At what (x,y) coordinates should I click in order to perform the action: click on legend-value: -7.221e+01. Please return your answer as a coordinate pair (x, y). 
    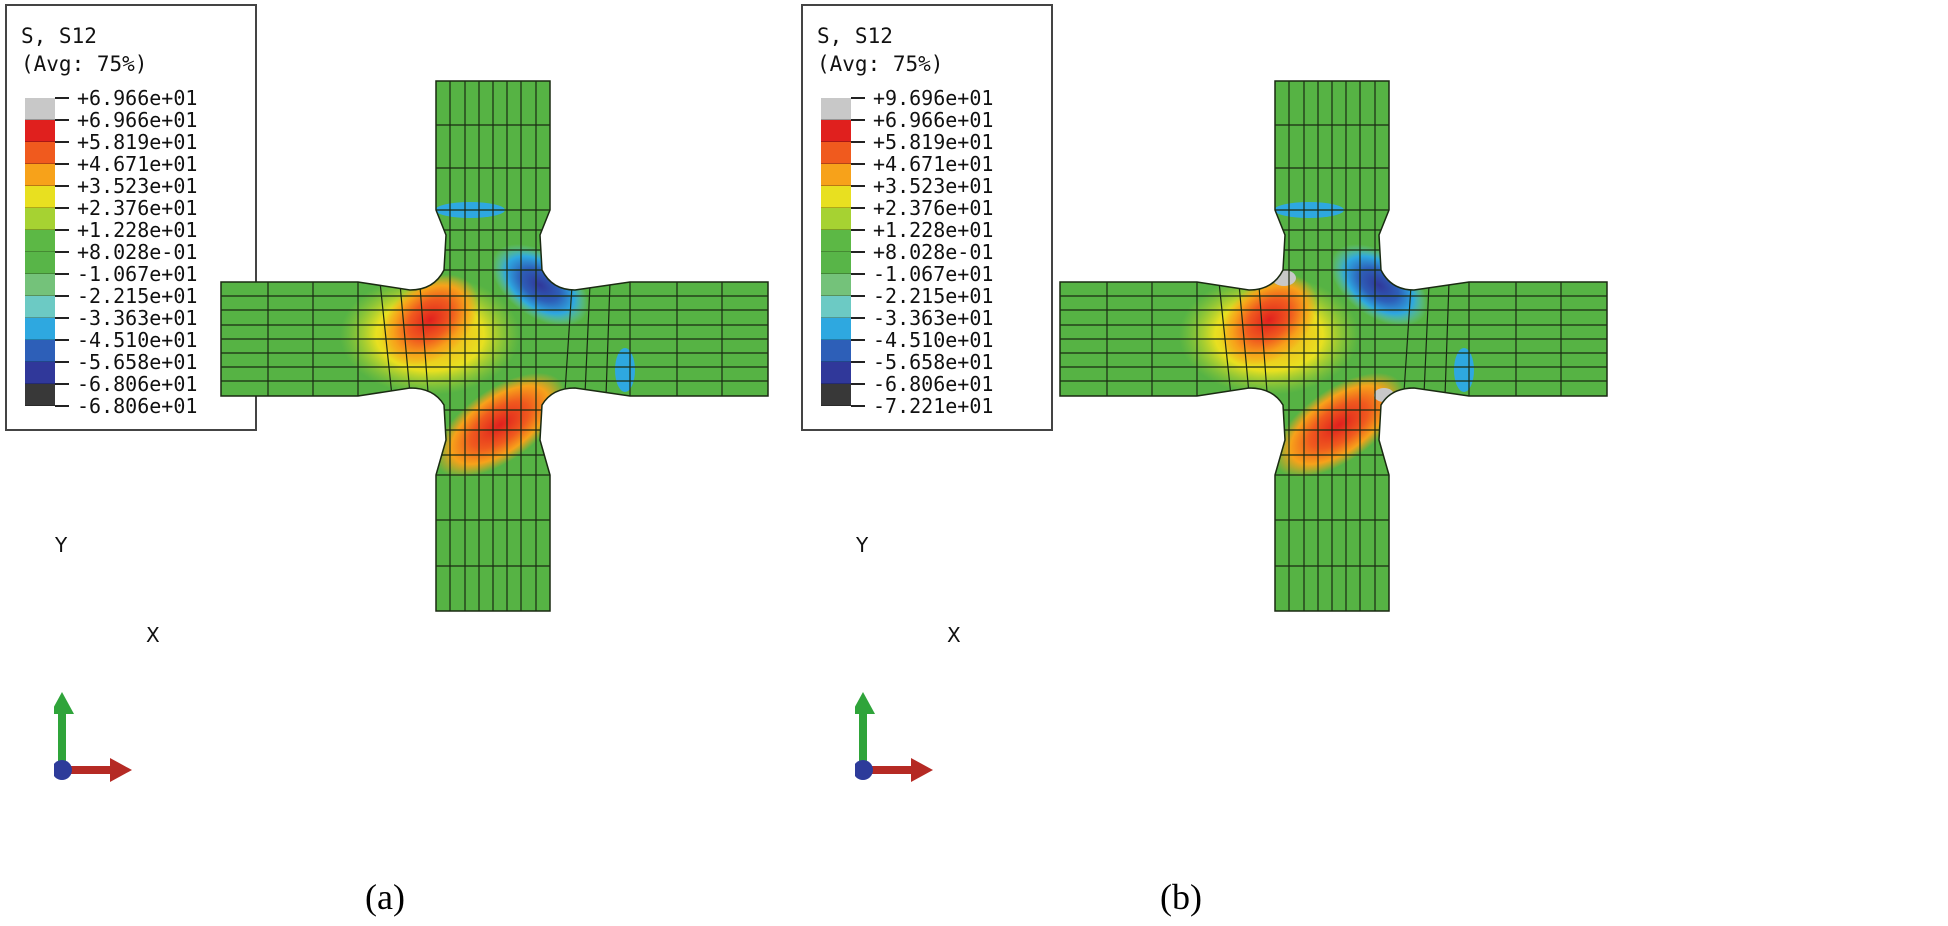
    Looking at the image, I should click on (933, 406).